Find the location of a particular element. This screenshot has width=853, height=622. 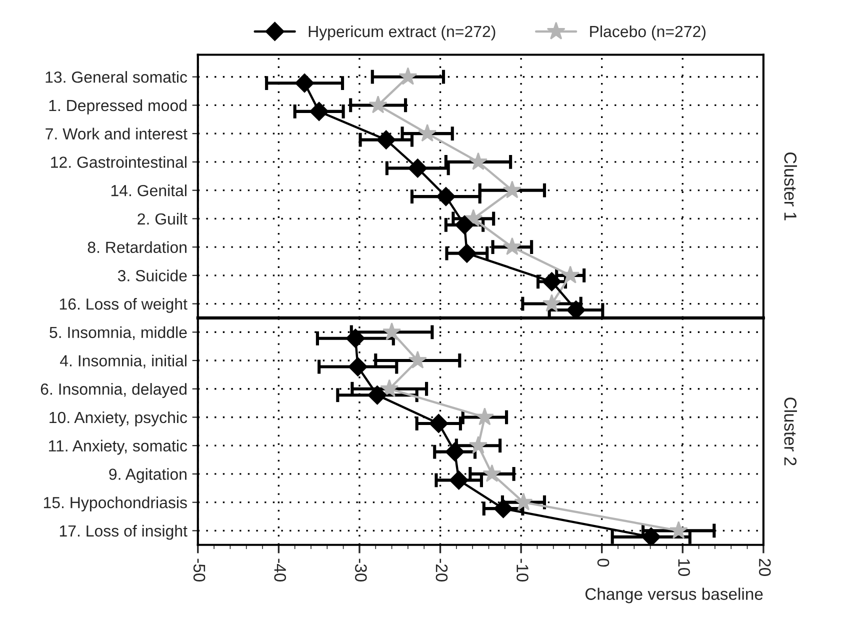

legend-label: Hypericum extract (n=272) is located at coordinates (402, 32).